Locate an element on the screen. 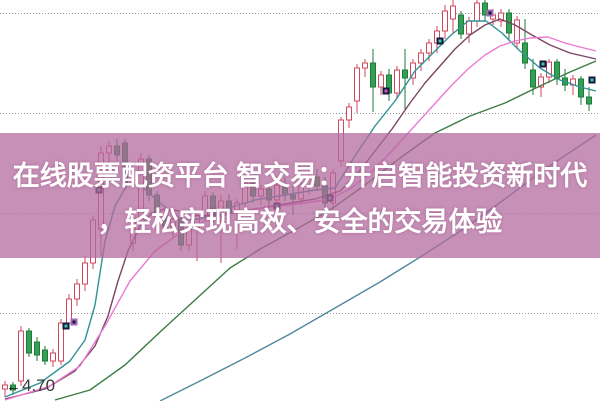  price-label: ← 4.70 is located at coordinates (30, 386).